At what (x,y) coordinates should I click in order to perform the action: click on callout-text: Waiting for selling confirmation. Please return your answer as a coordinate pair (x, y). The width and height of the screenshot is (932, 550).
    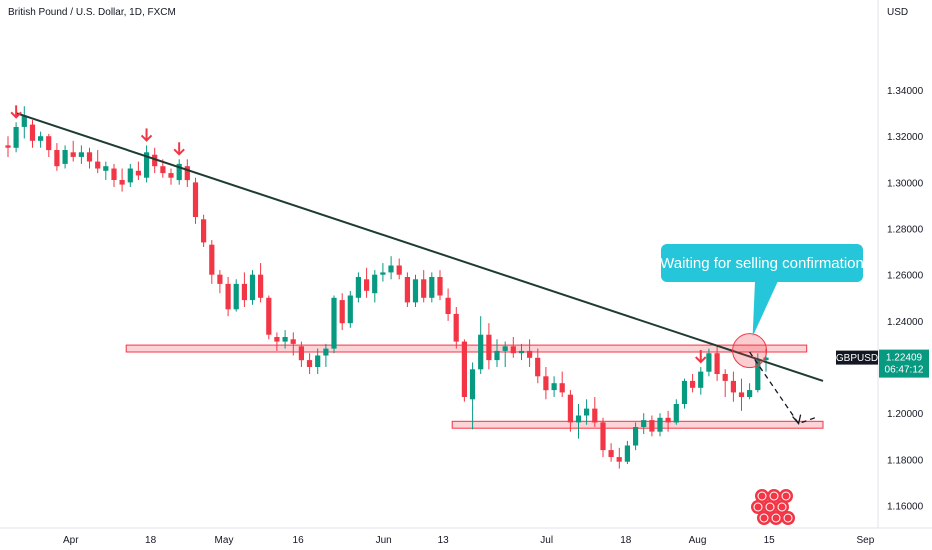
    Looking at the image, I should click on (762, 263).